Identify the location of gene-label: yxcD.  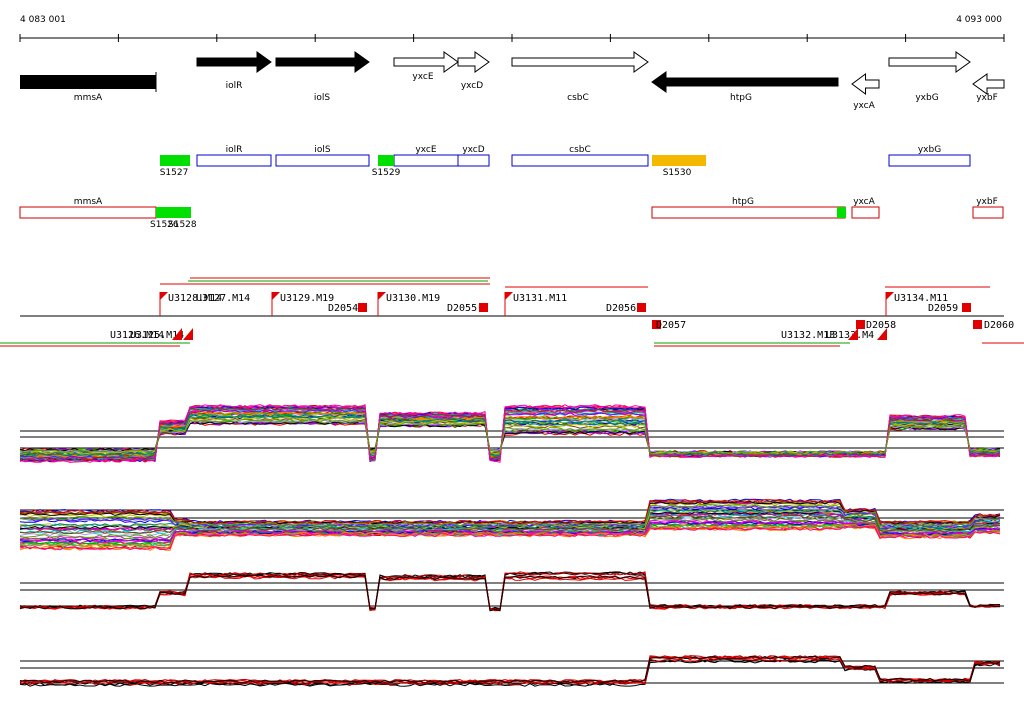
(472, 86).